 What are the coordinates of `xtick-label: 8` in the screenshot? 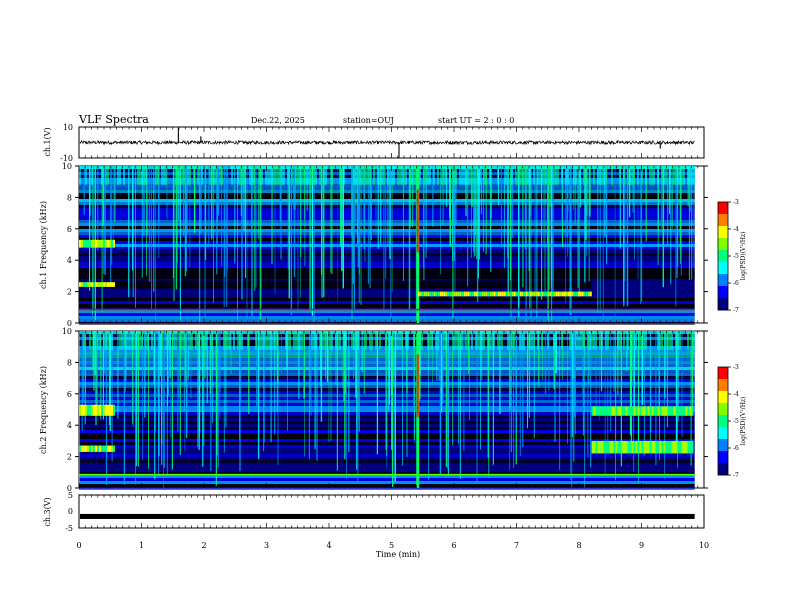 It's located at (578, 545).